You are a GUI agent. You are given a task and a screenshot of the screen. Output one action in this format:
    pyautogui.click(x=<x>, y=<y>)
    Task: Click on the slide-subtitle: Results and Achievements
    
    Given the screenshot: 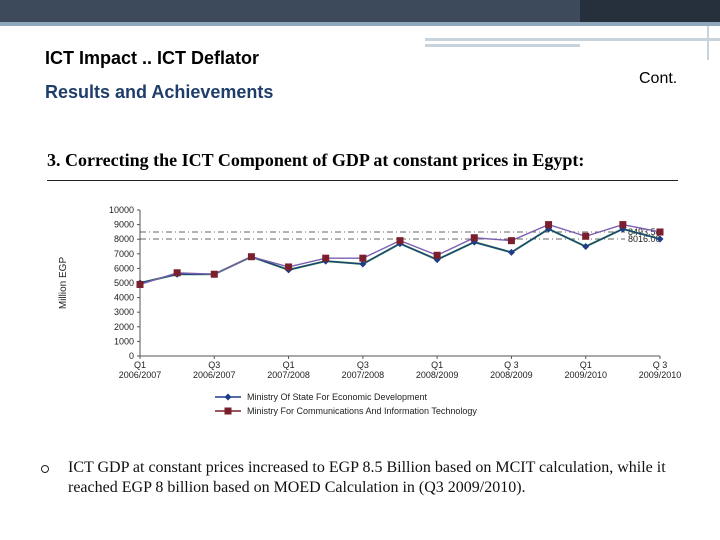 What is the action you would take?
    pyautogui.click(x=159, y=92)
    